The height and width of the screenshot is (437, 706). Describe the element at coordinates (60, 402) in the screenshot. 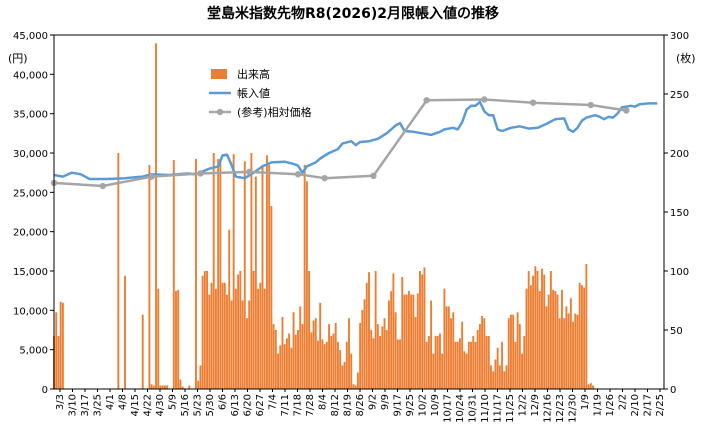

I see `x-tick-label: 3/3` at that location.